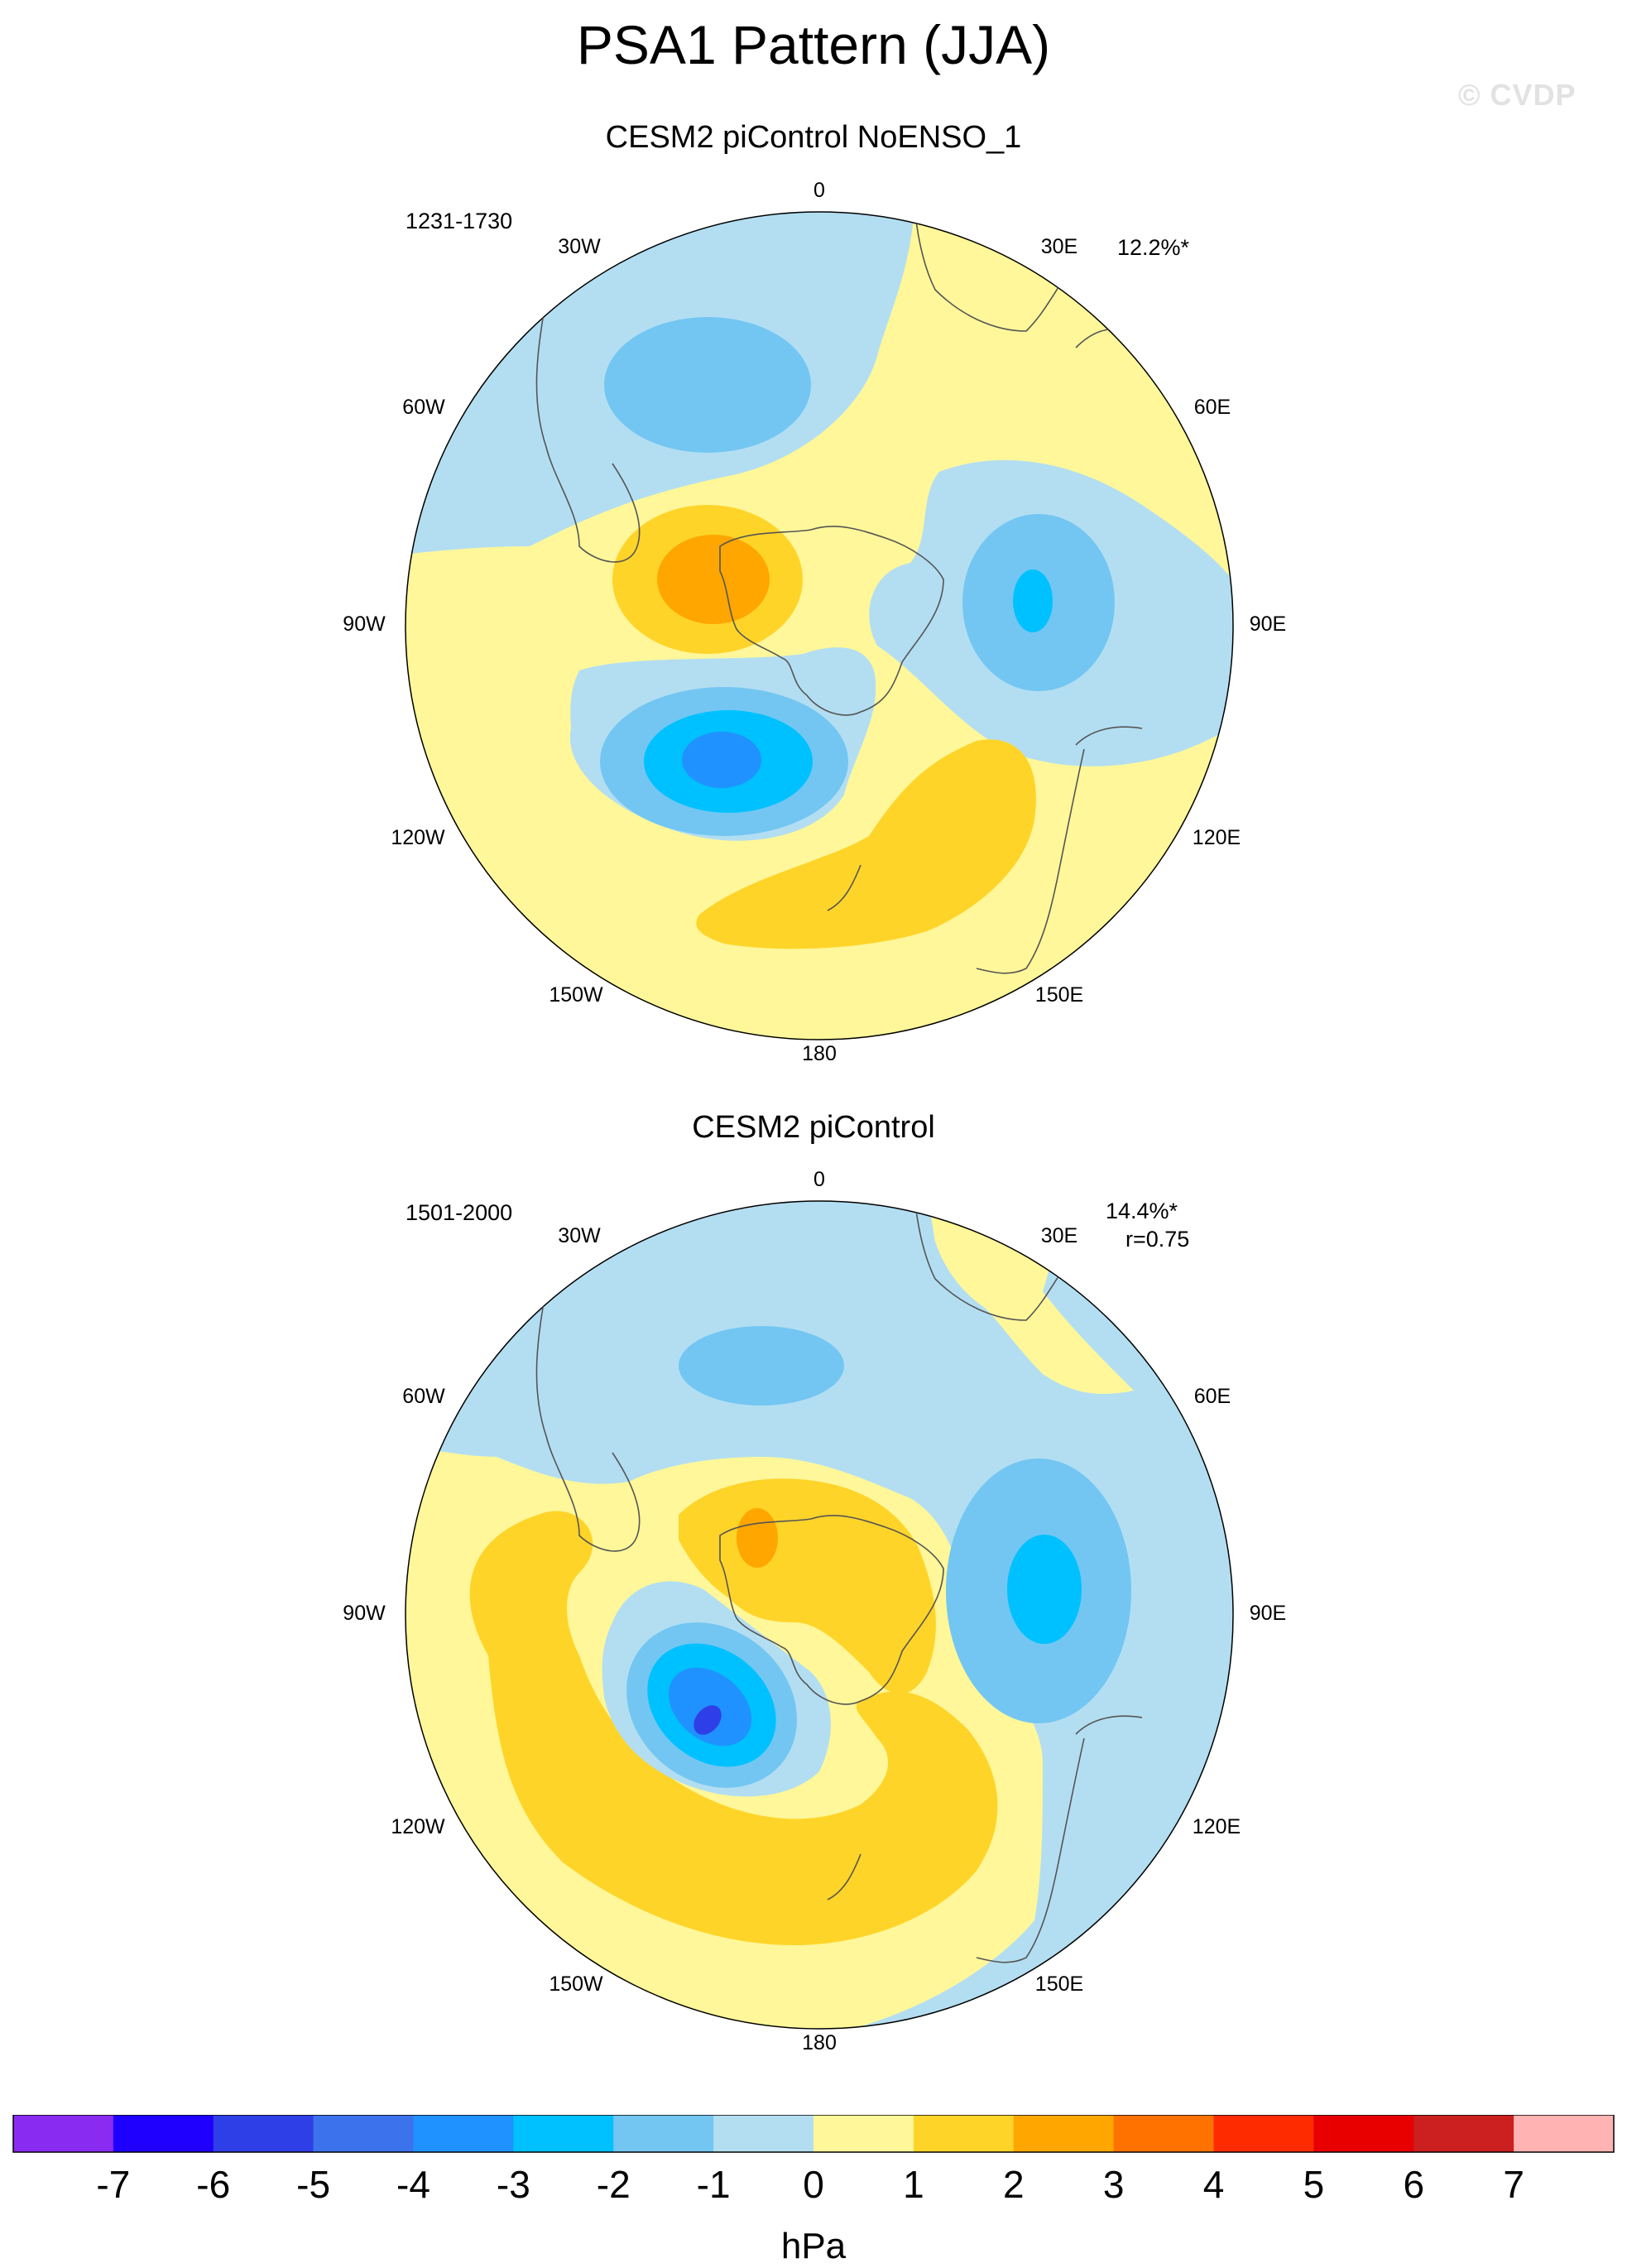 This screenshot has height=2268, width=1627. I want to click on colorbar-tick-label: -3, so click(513, 2184).